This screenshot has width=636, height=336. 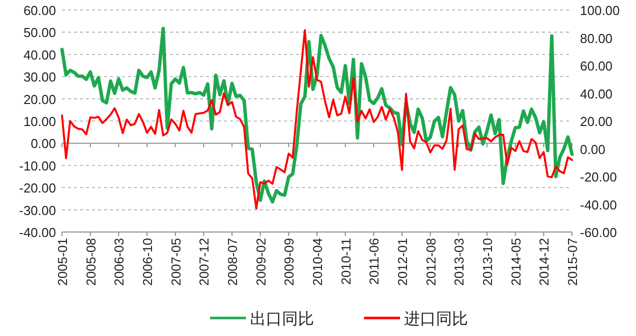 I want to click on x-tick-label: 2007-12, so click(x=204, y=262).